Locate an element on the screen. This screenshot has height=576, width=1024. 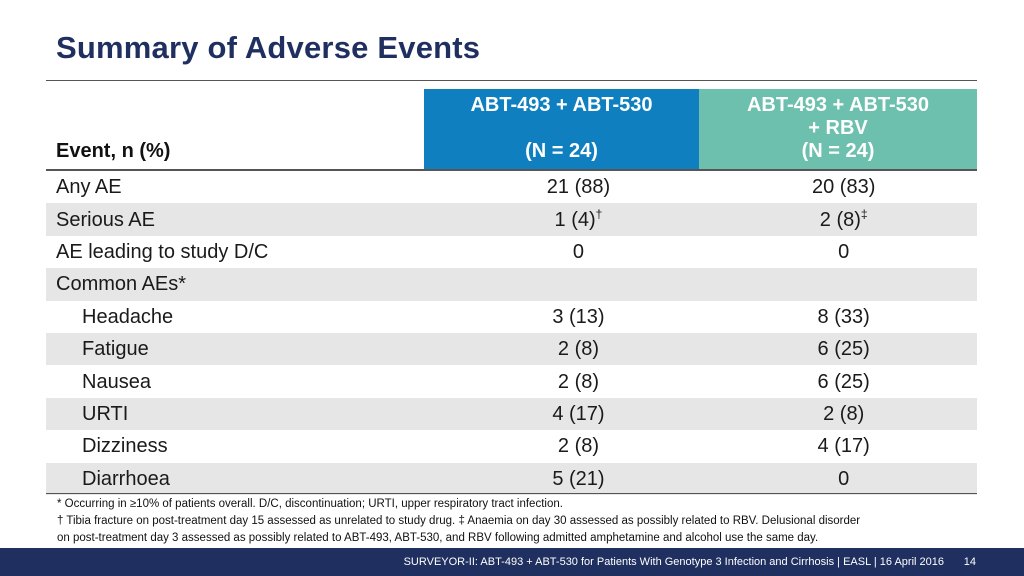
cell-abt-rbv: 20 (83) is located at coordinates (843, 187).